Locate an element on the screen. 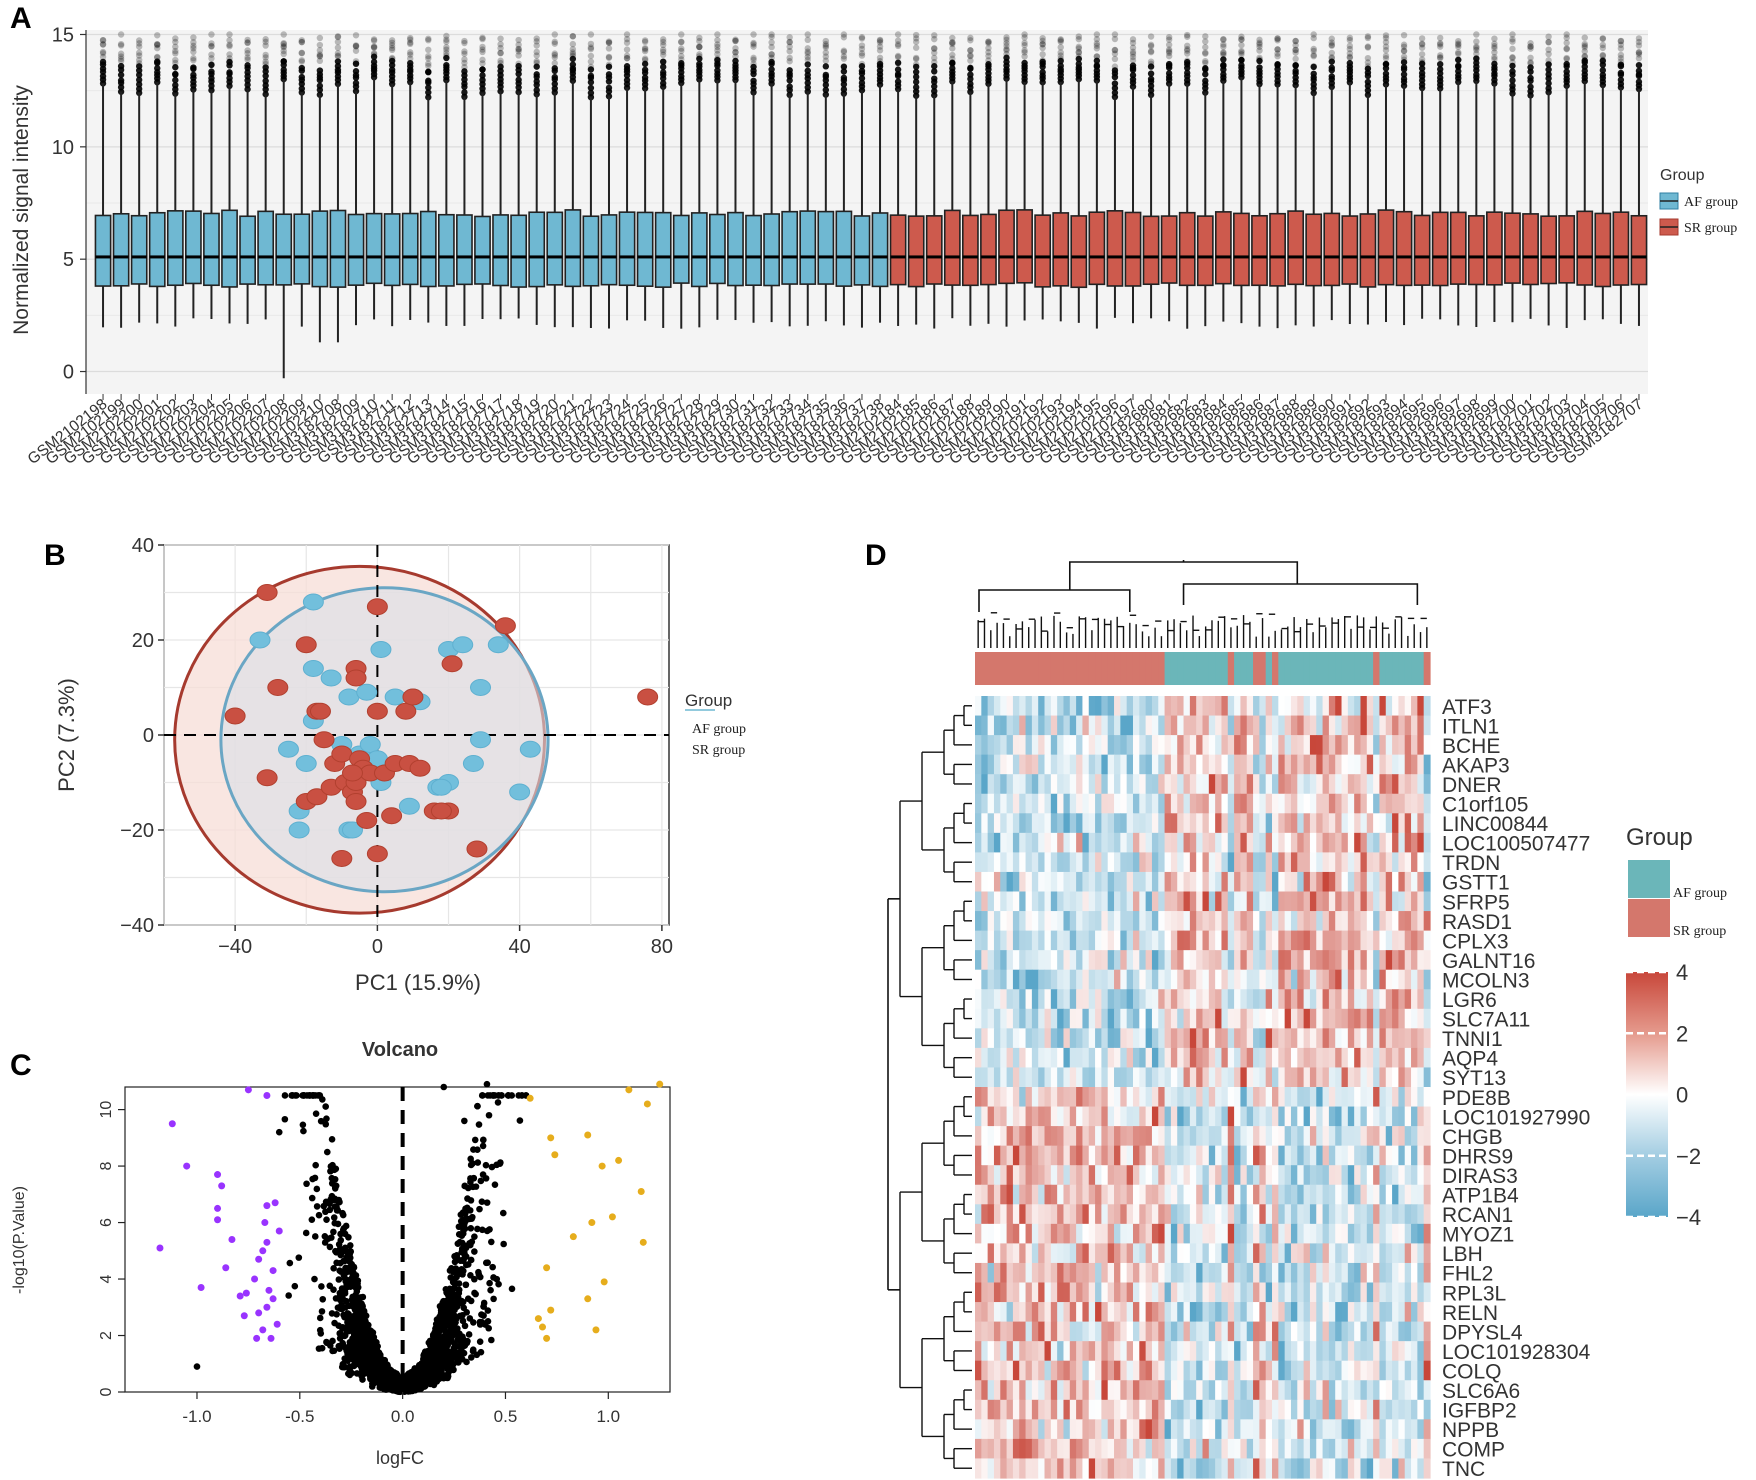  panel-c-letter: C is located at coordinates (21, 1065).